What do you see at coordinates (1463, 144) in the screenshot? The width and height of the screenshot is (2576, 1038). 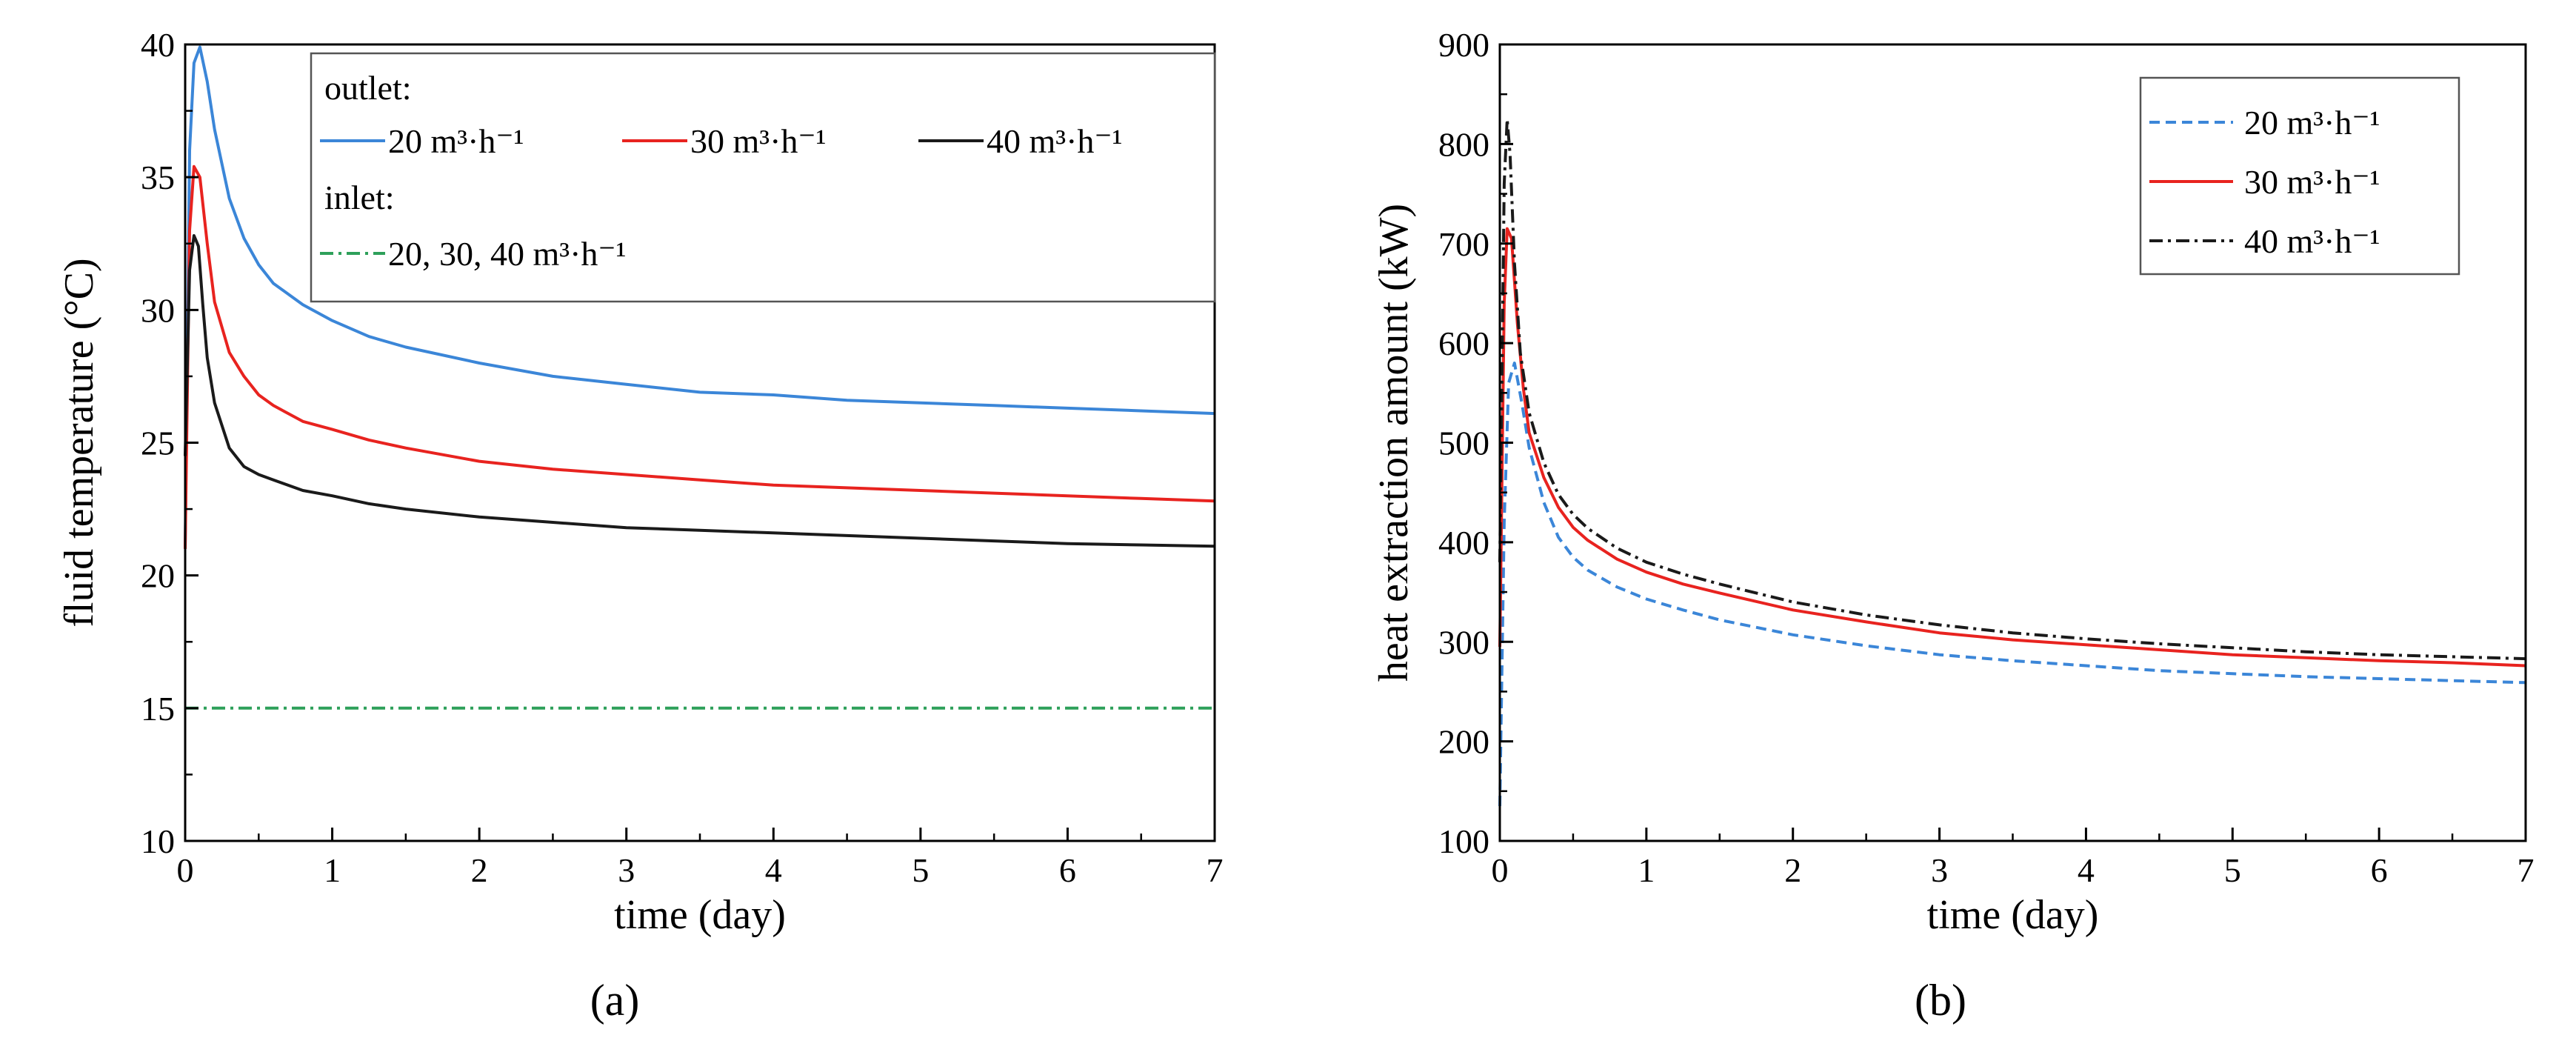 I see `y-tick-label: 800` at bounding box center [1463, 144].